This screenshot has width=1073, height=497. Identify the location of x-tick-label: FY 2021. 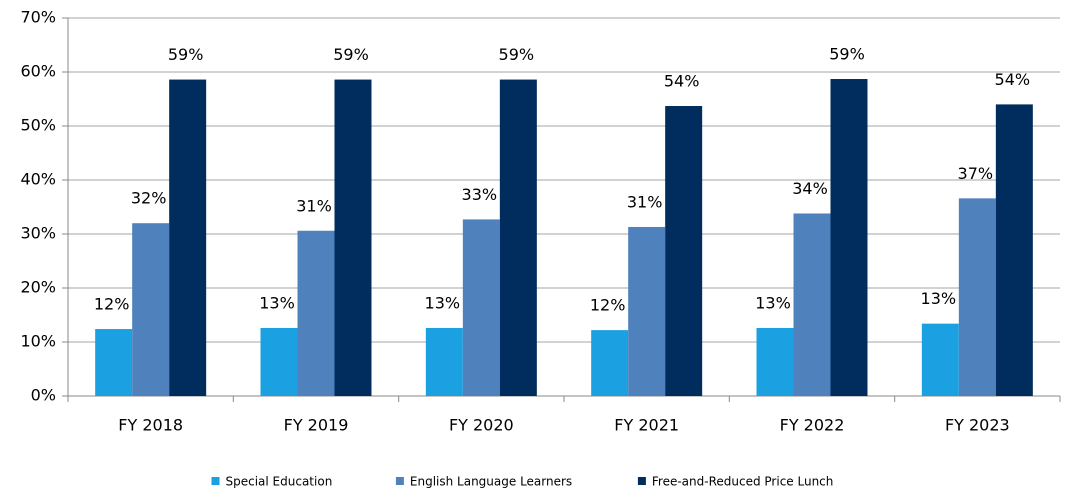
(646, 425).